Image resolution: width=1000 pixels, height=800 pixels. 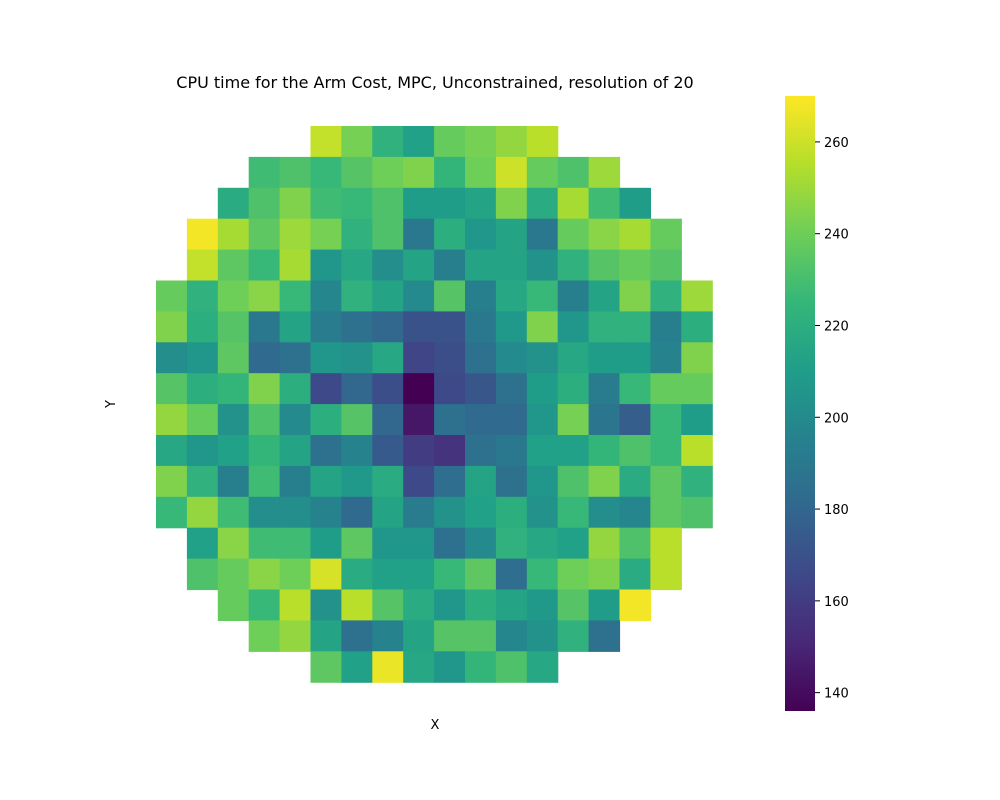 What do you see at coordinates (836, 418) in the screenshot?
I see `colorbar-tick-label: 200` at bounding box center [836, 418].